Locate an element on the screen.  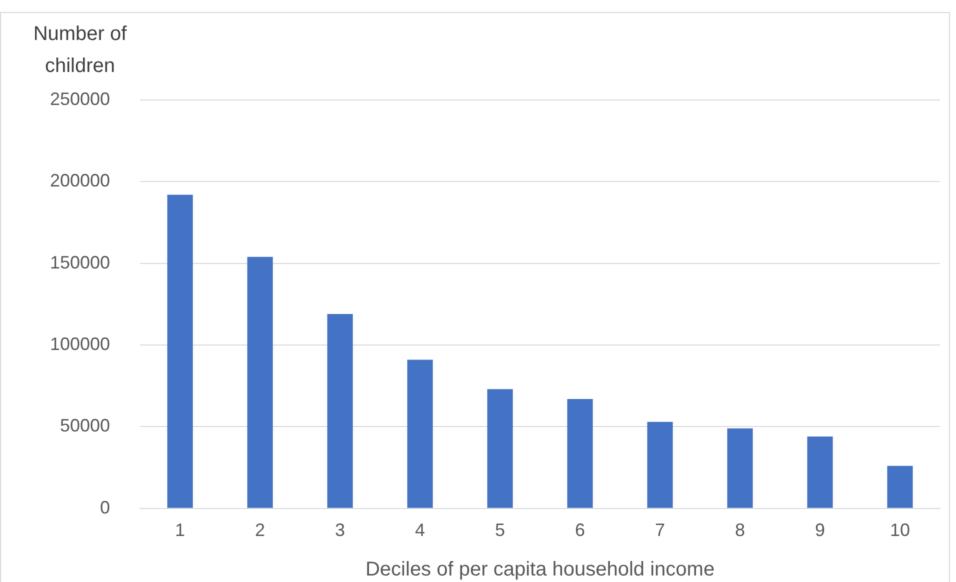
x-tick-label: 9 is located at coordinates (820, 530).